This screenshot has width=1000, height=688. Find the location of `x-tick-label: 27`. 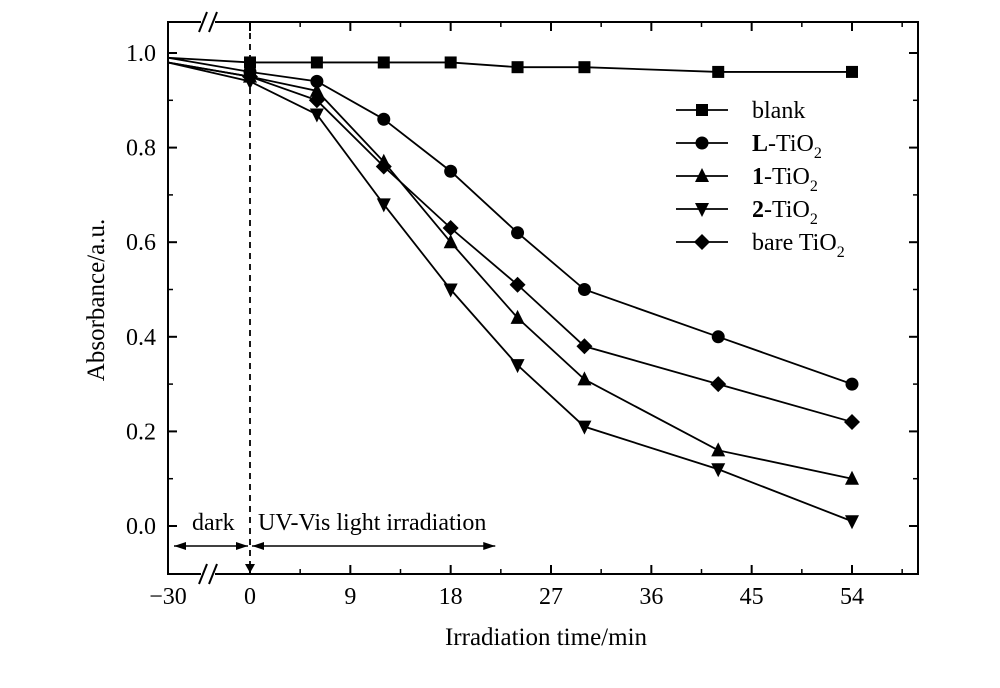

x-tick-label: 27 is located at coordinates (551, 597).